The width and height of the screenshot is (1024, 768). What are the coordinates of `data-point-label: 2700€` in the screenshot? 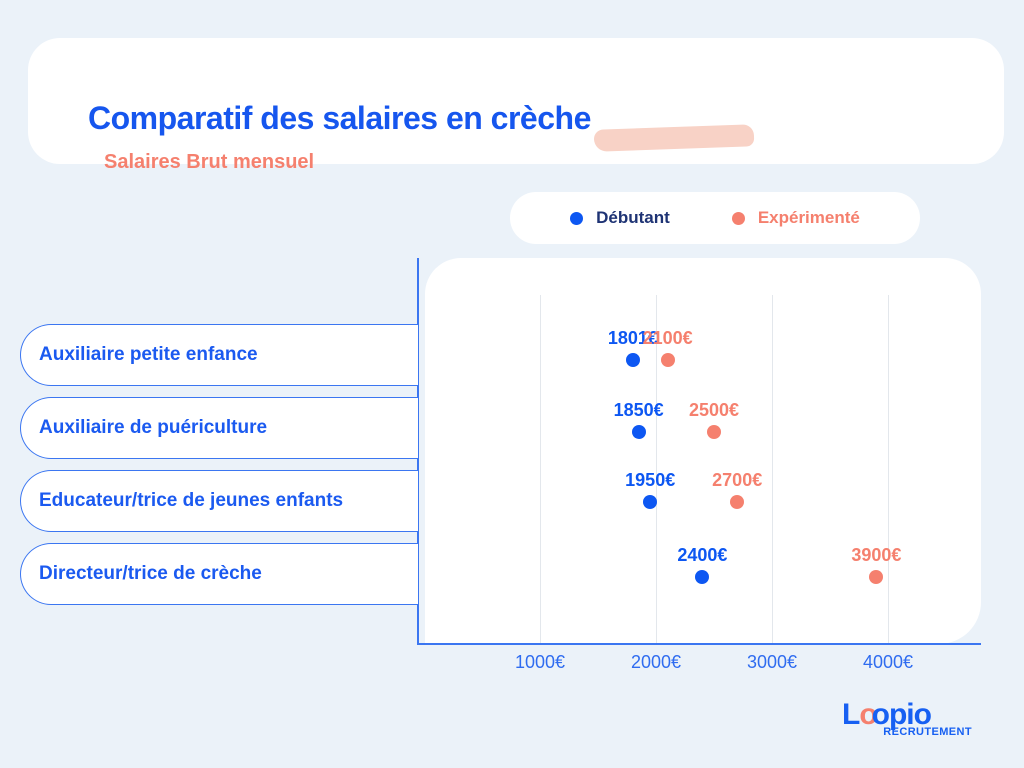 It's located at (737, 480).